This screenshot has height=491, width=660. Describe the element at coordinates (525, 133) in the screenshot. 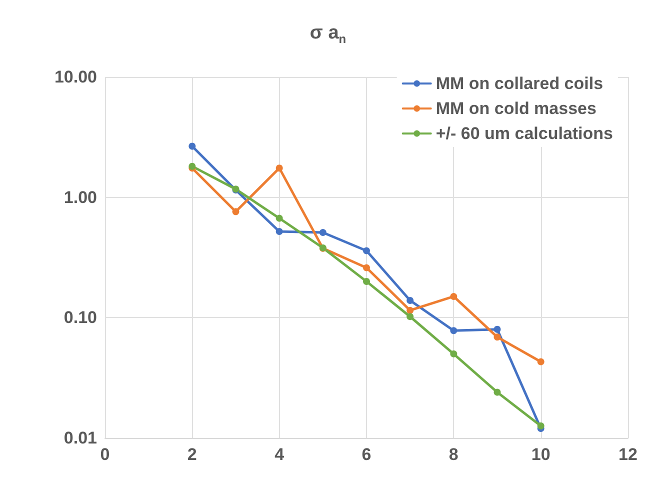

I see `legend-label: +/- 60 um calculations` at that location.